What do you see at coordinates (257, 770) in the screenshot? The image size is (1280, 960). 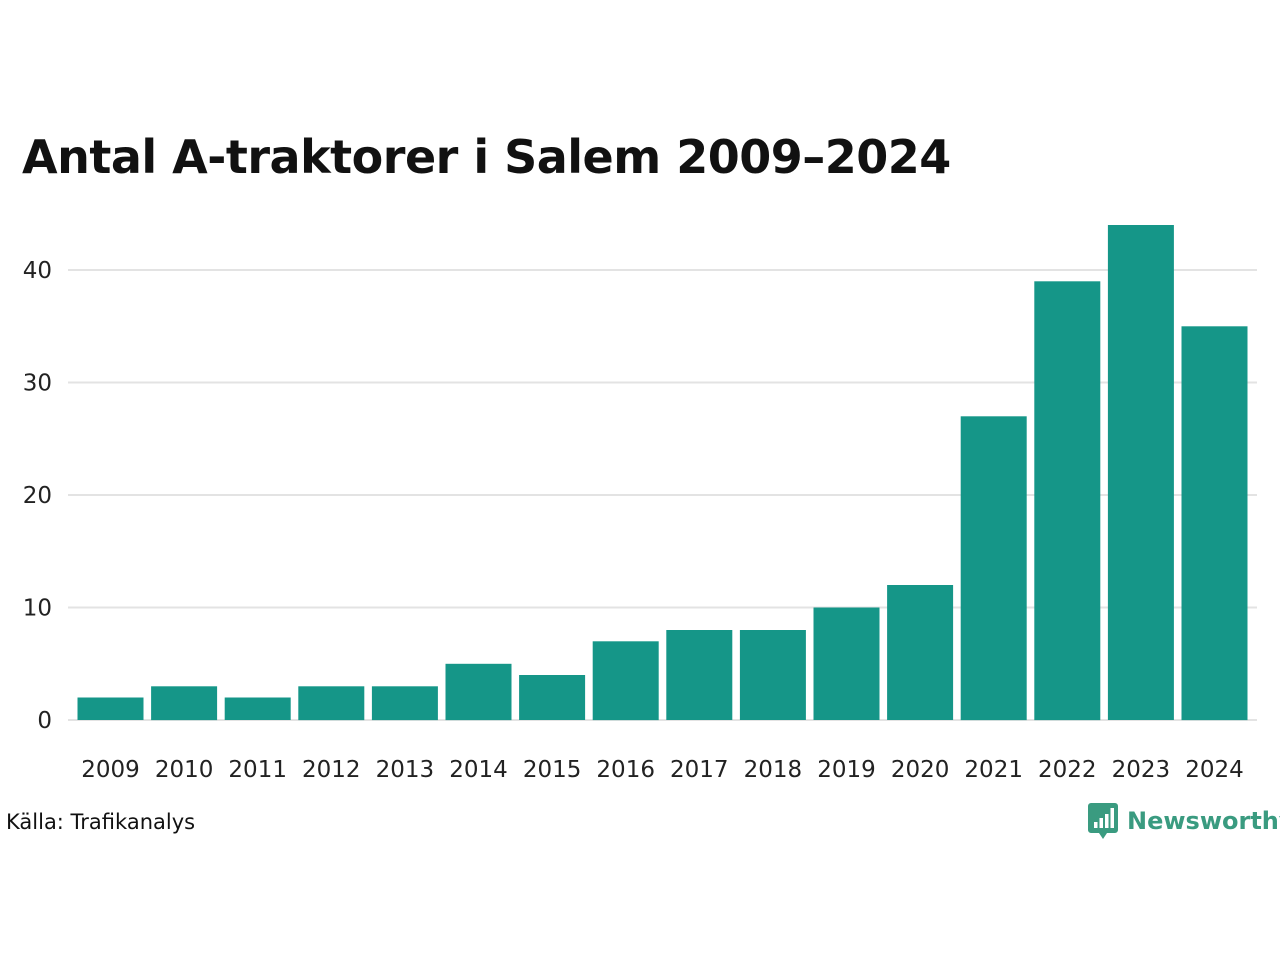 I see `x-tick-label: 2011` at bounding box center [257, 770].